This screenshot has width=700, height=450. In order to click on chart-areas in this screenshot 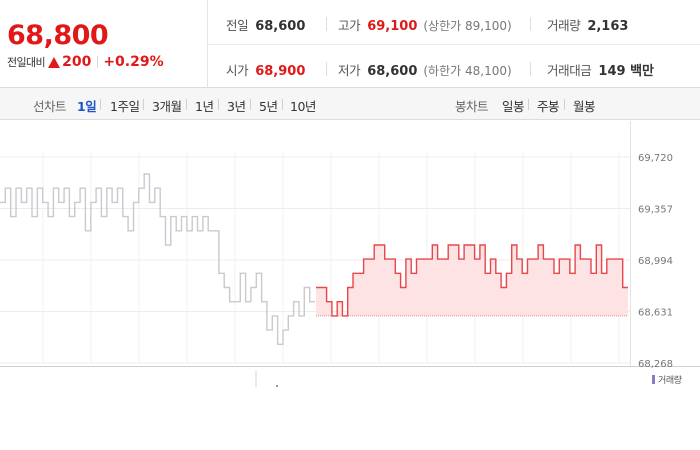, I will do `click(472, 281)`.